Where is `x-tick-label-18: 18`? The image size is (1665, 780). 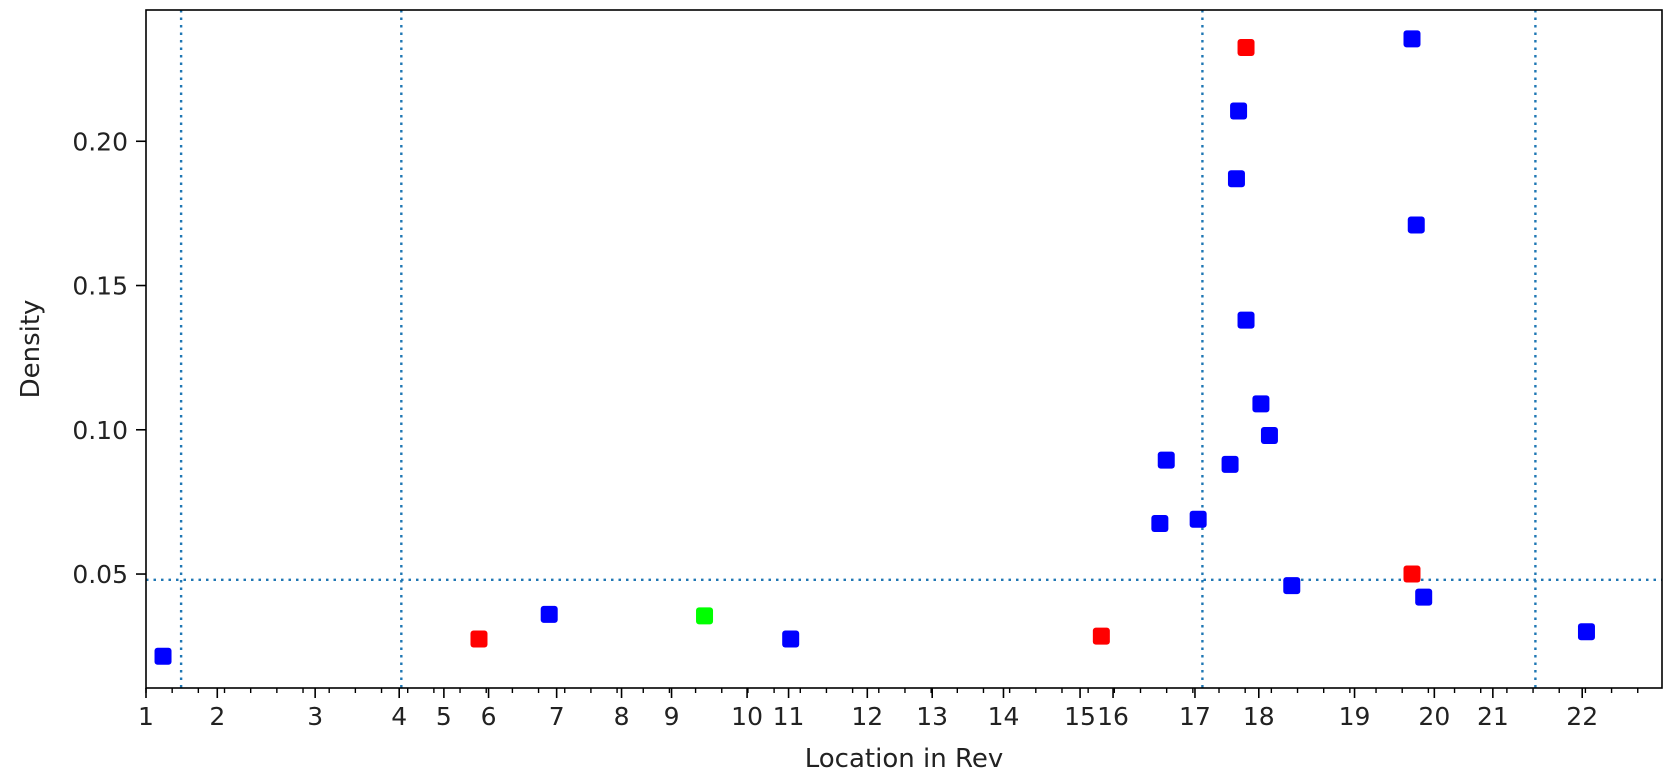
x-tick-label-18: 18 is located at coordinates (1259, 716).